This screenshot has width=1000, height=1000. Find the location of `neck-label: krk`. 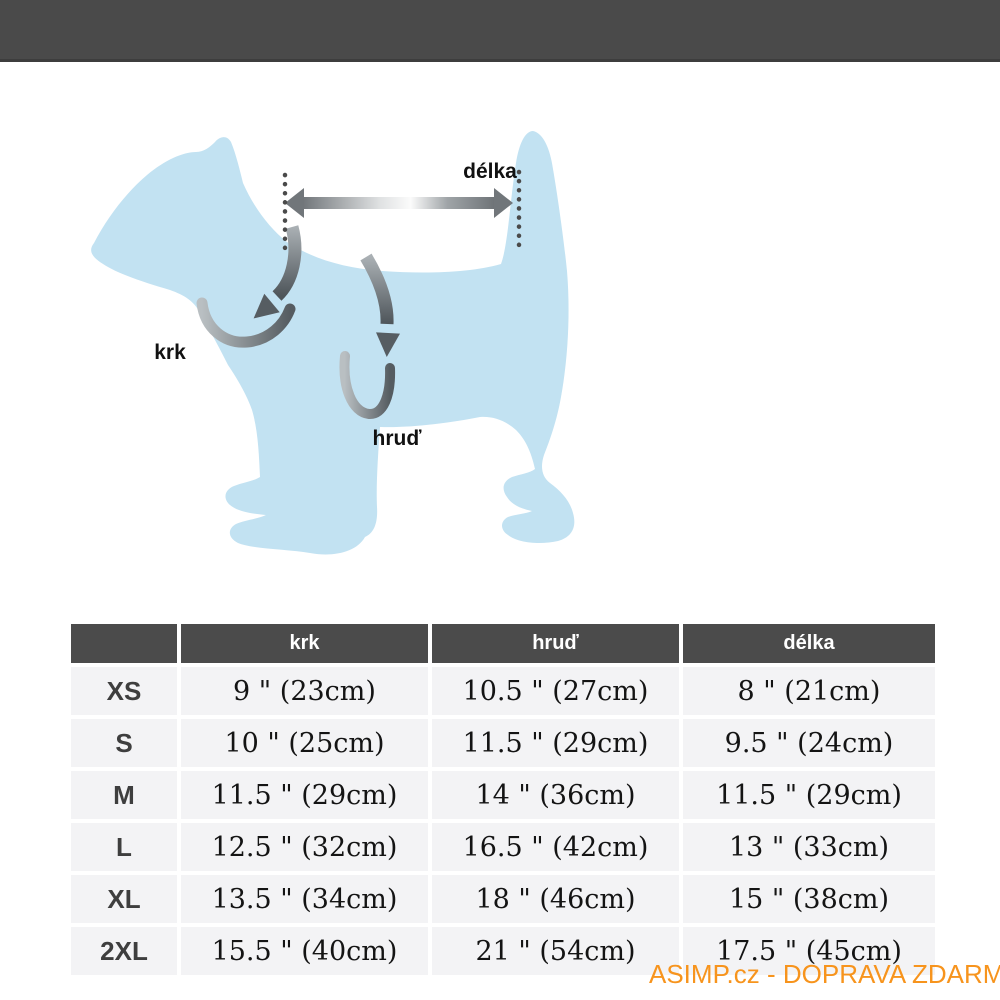

neck-label: krk is located at coordinates (170, 352).